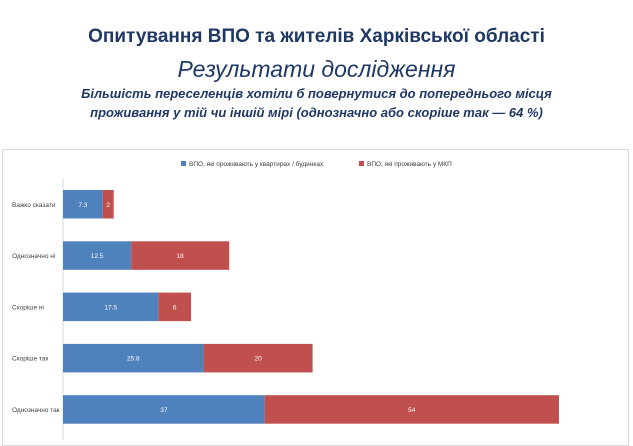  I want to click on data-label: 25.8, so click(133, 359).